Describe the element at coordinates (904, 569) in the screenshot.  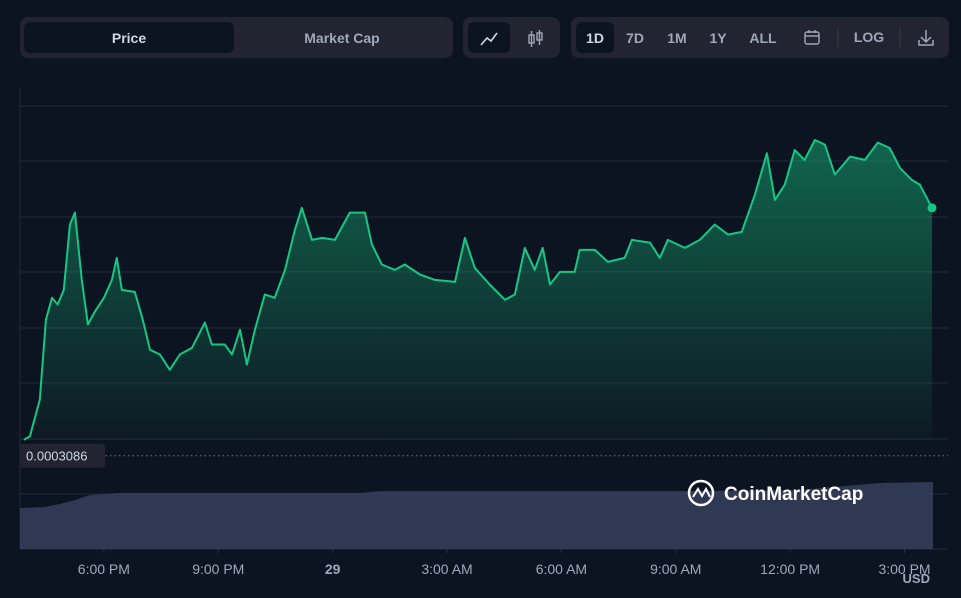
I see `x-tick-label: 3:00 PM` at that location.